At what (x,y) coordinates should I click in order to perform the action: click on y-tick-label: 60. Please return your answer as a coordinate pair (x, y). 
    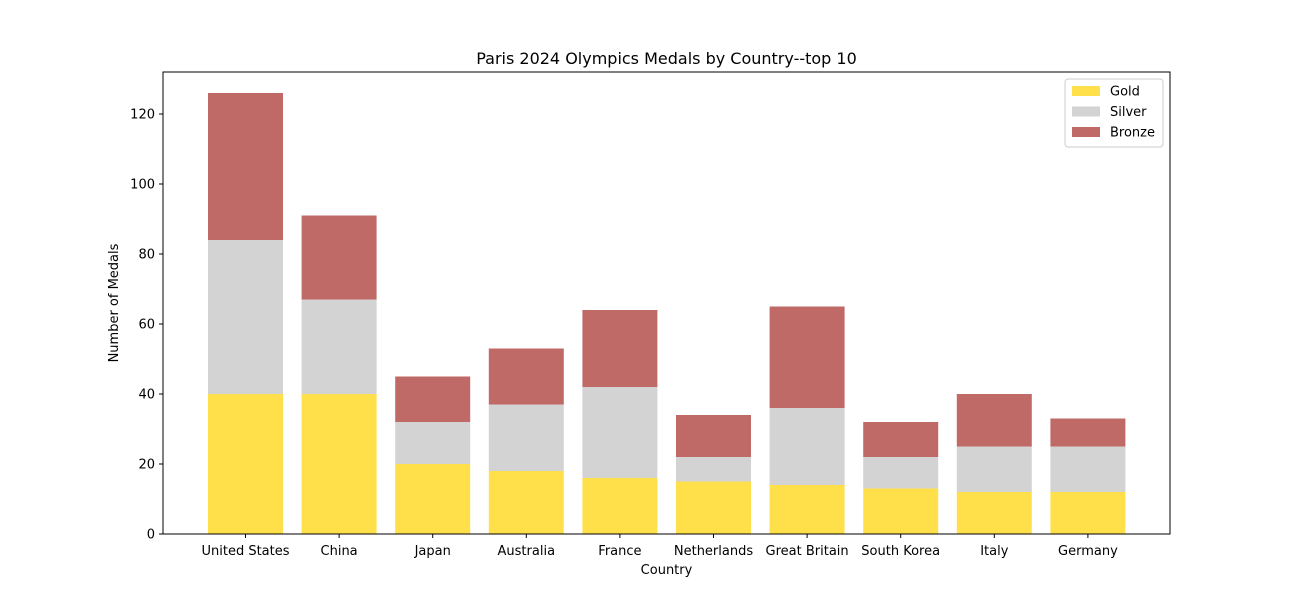
    Looking at the image, I should click on (146, 325).